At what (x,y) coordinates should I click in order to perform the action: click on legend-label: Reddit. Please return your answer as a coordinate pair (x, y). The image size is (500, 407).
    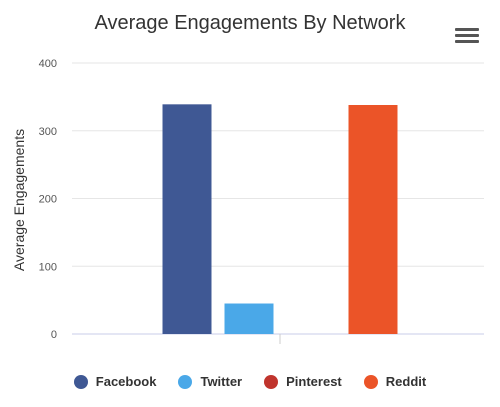
    Looking at the image, I should click on (406, 381).